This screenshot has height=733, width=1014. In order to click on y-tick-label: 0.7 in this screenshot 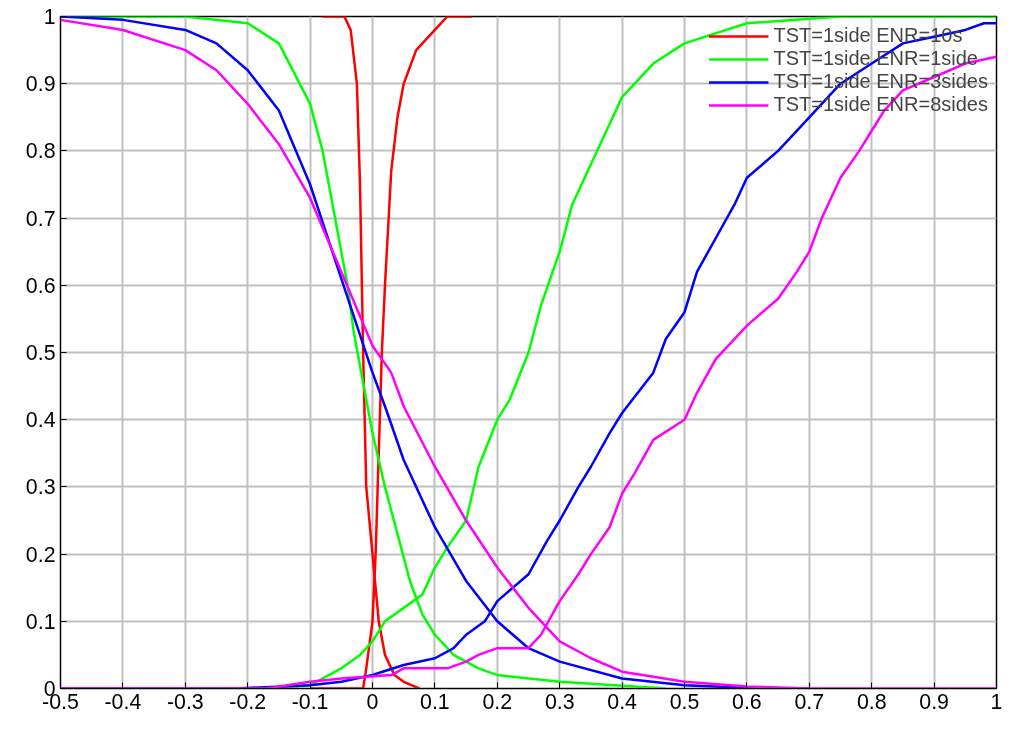, I will do `click(40, 218)`.